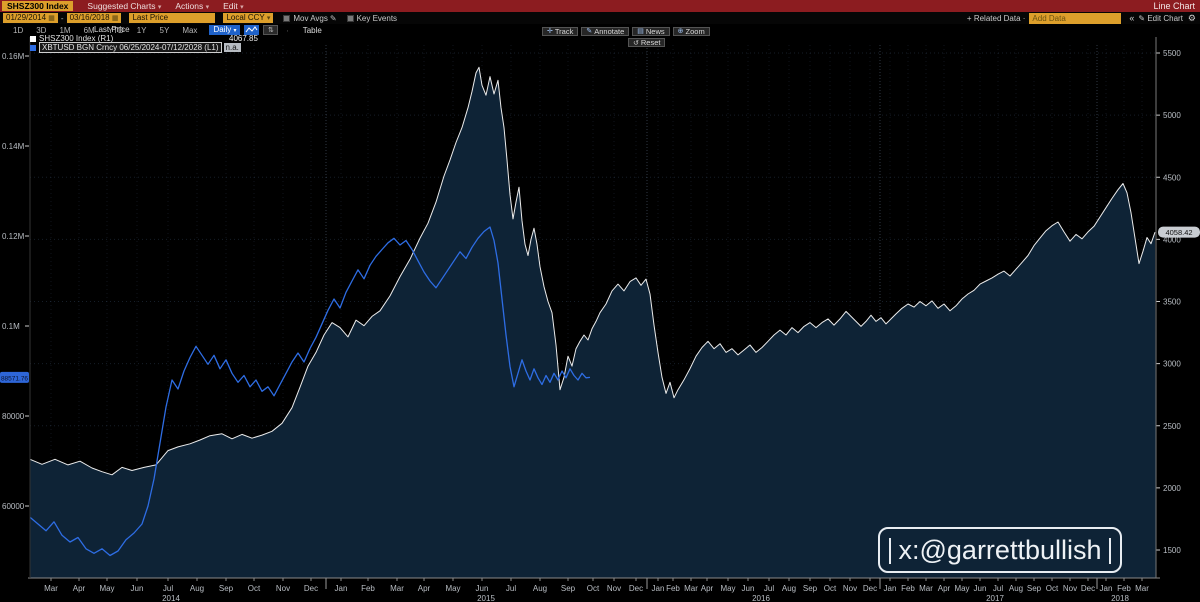 This screenshot has width=1200, height=602. I want to click on range-1m: 1M, so click(65, 30).